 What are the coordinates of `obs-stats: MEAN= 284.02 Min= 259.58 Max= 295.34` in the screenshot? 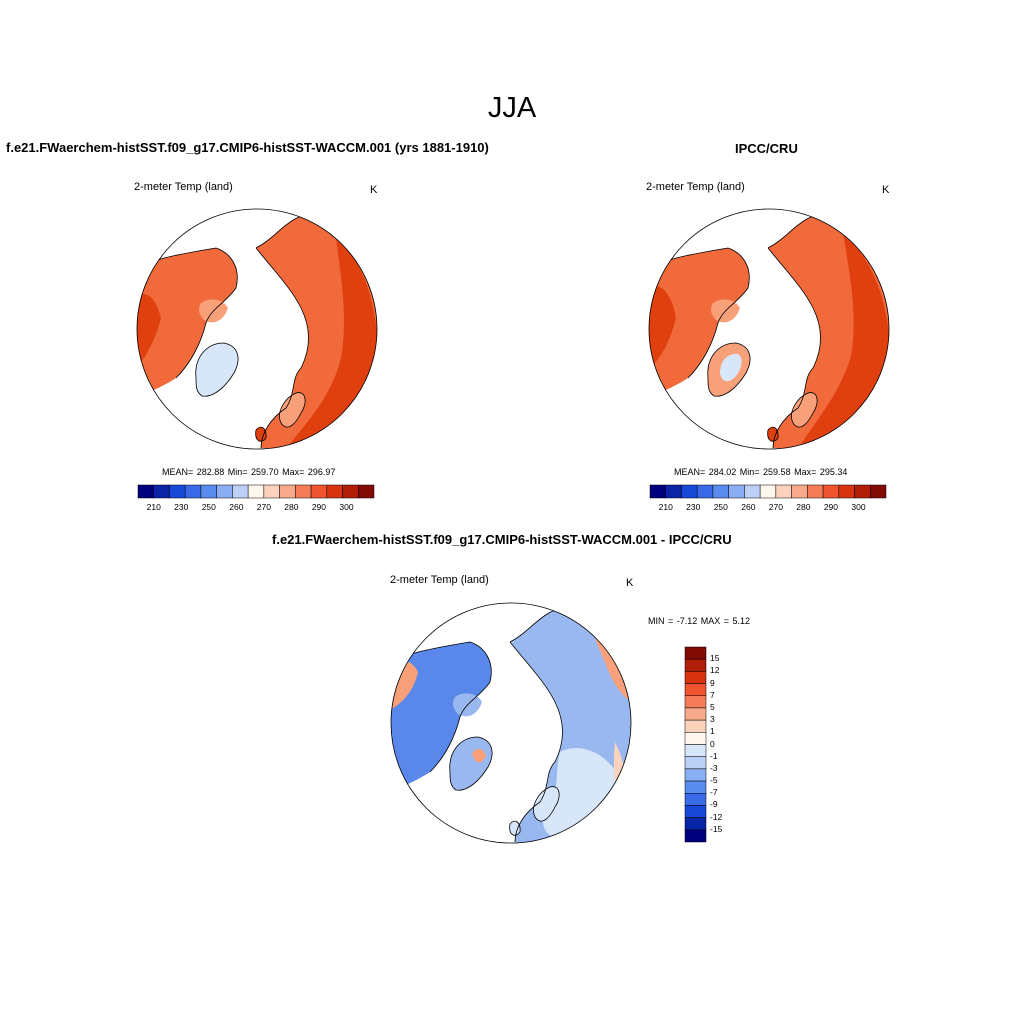 It's located at (761, 472).